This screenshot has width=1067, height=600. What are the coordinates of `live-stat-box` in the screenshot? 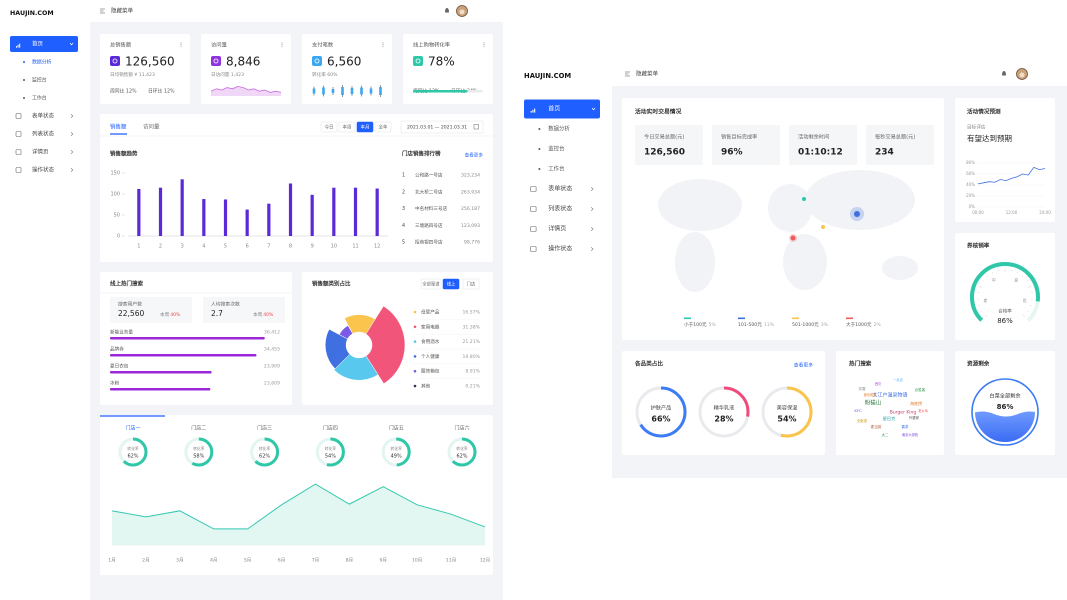 It's located at (823, 145).